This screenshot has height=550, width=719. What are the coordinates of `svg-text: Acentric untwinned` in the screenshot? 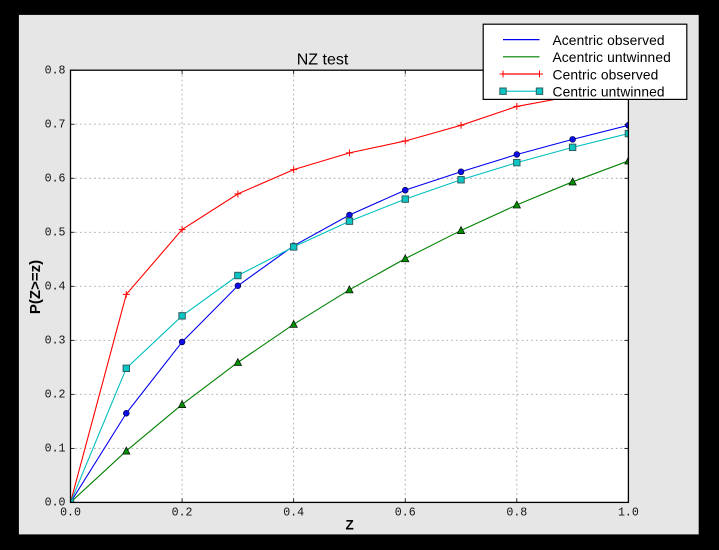 It's located at (612, 57).